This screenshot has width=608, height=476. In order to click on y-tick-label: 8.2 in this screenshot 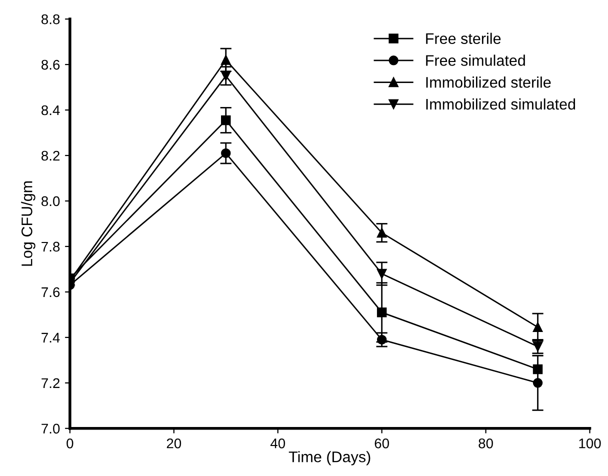, I will do `click(50, 155)`.